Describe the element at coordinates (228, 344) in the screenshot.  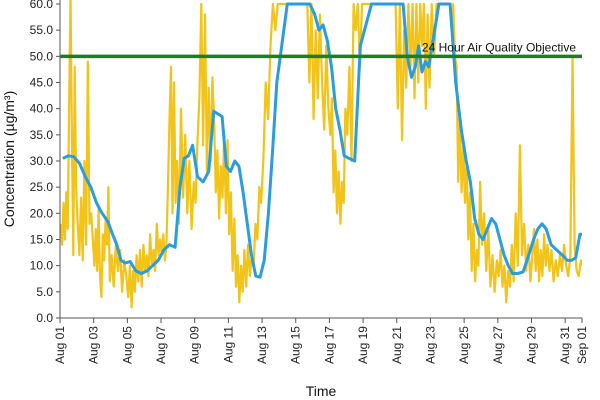
I see `x-tick-label: Aug 11` at that location.